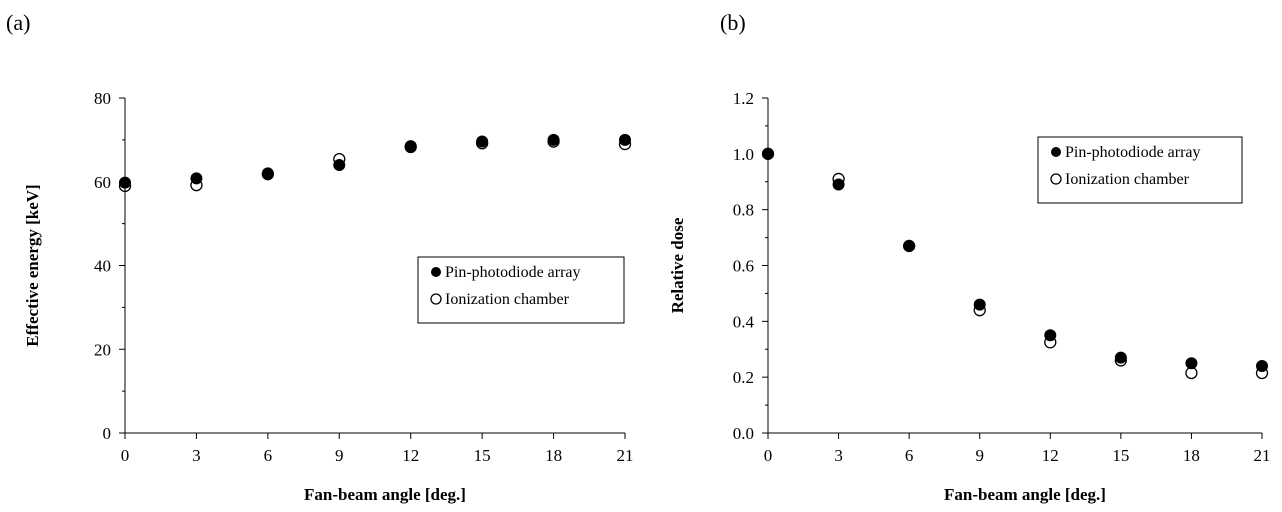  Describe the element at coordinates (513, 272) in the screenshot. I see `chart-a-legend-label: Pin-photodiode array` at that location.